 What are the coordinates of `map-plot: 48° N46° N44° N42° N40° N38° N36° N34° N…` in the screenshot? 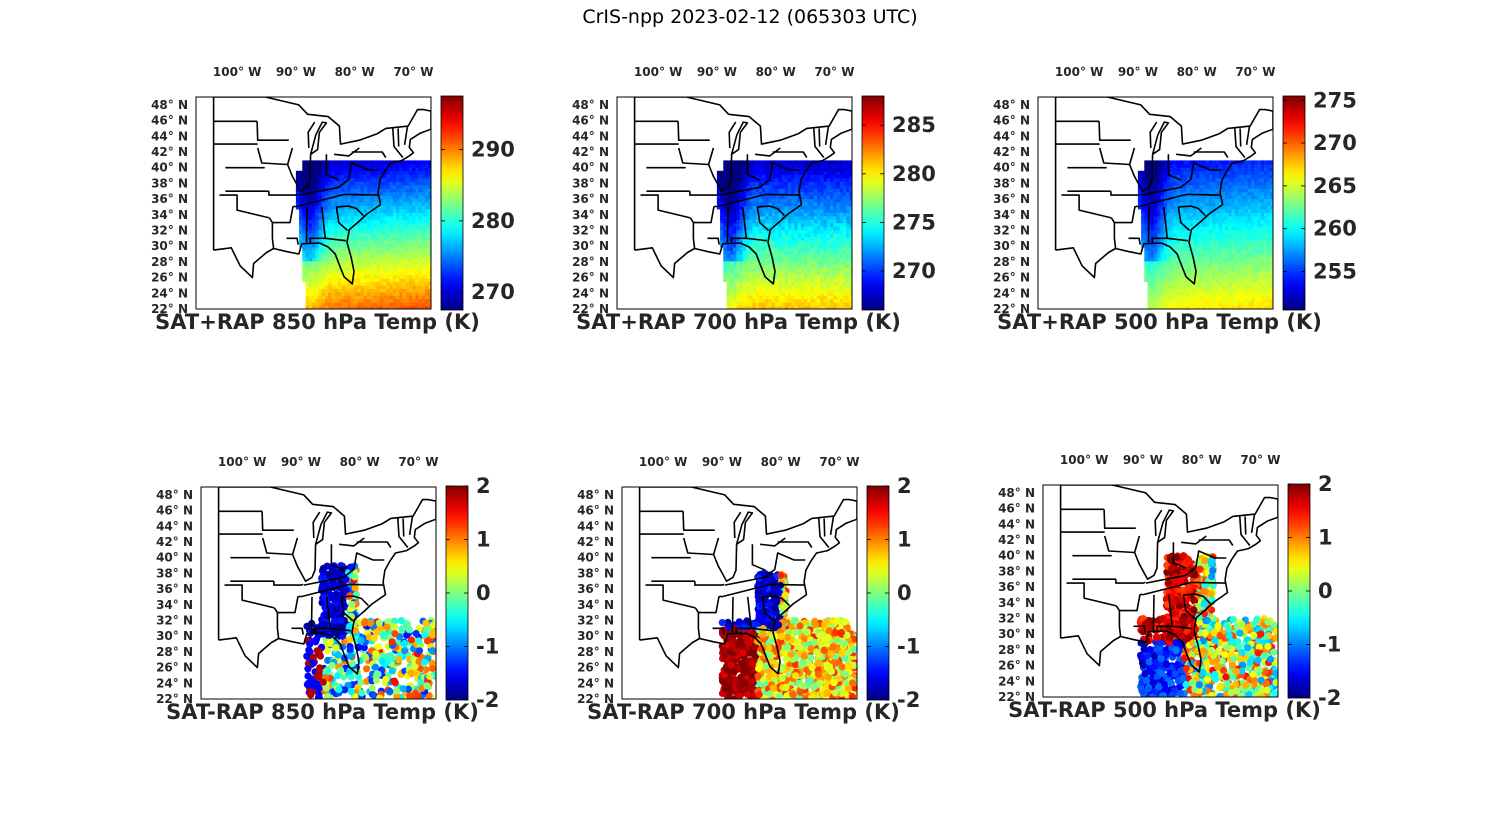 It's located at (1175, 190).